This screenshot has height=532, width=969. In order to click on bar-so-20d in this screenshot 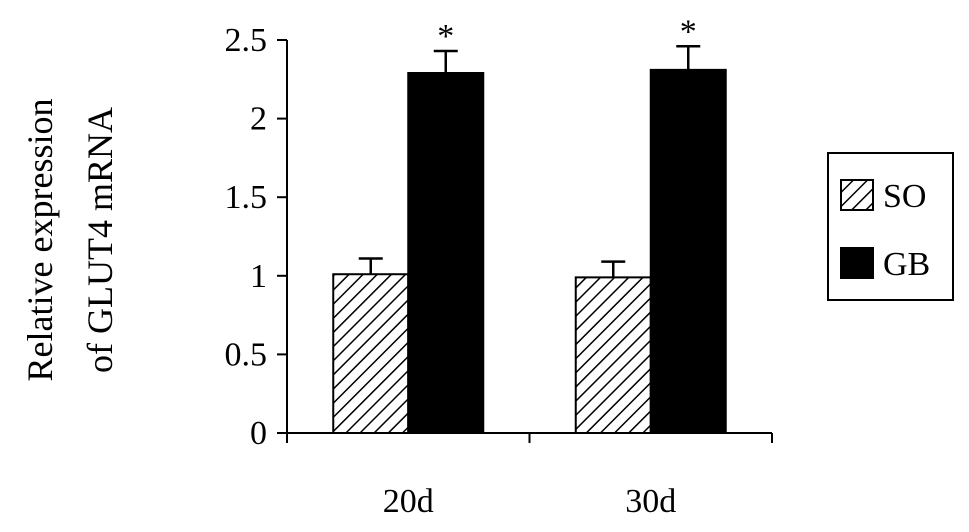, I will do `click(371, 353)`.